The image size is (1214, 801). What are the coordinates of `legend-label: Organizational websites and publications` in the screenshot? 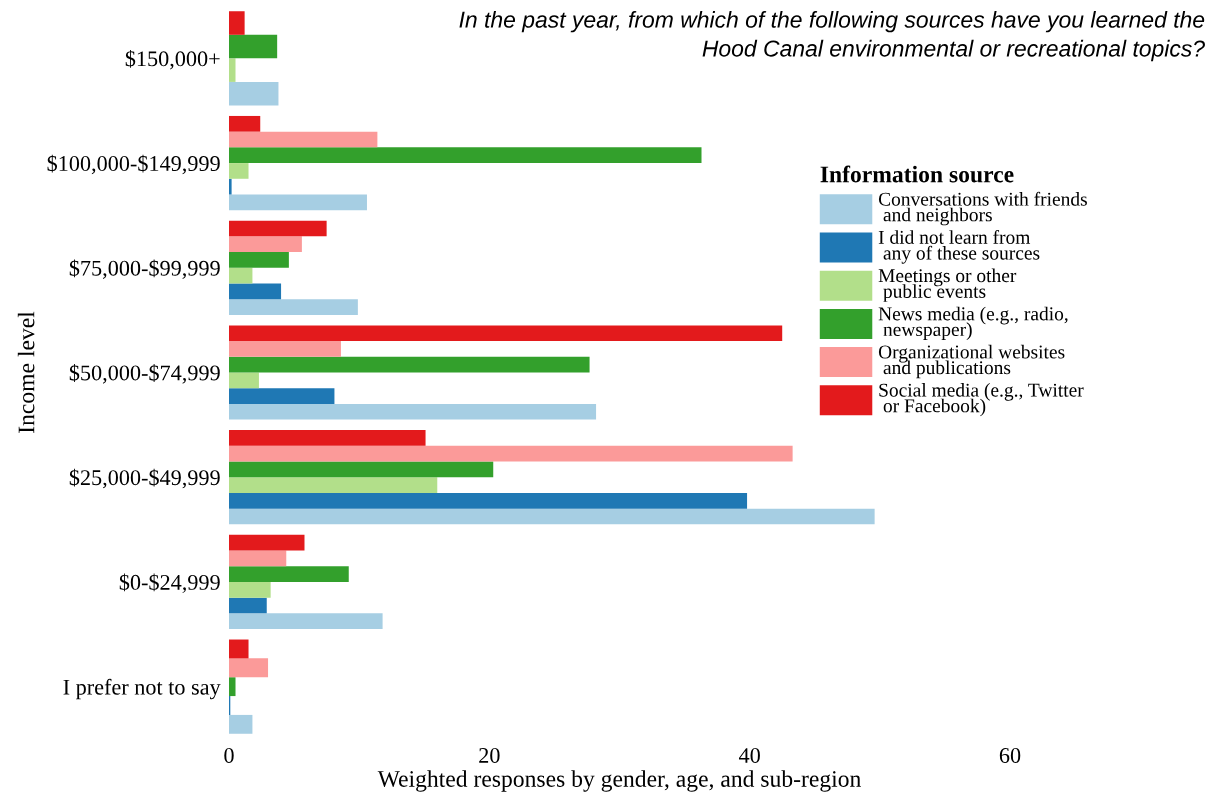 It's located at (971, 361).